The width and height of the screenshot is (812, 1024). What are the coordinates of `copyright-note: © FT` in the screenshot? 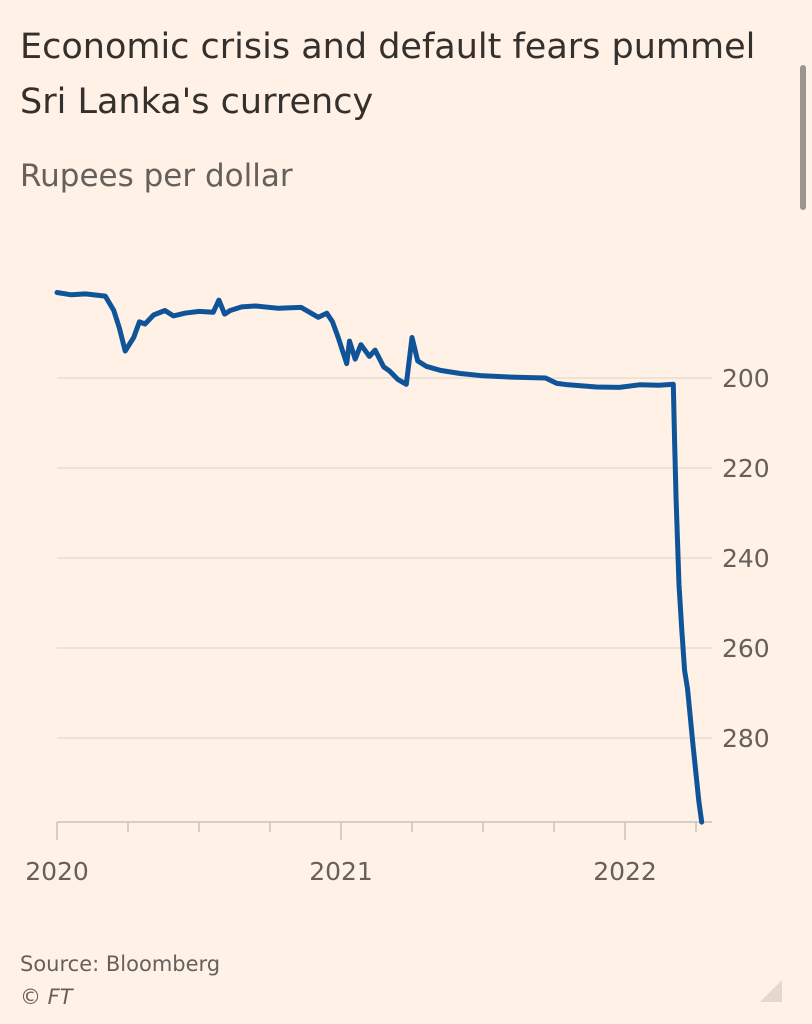 It's located at (46, 997).